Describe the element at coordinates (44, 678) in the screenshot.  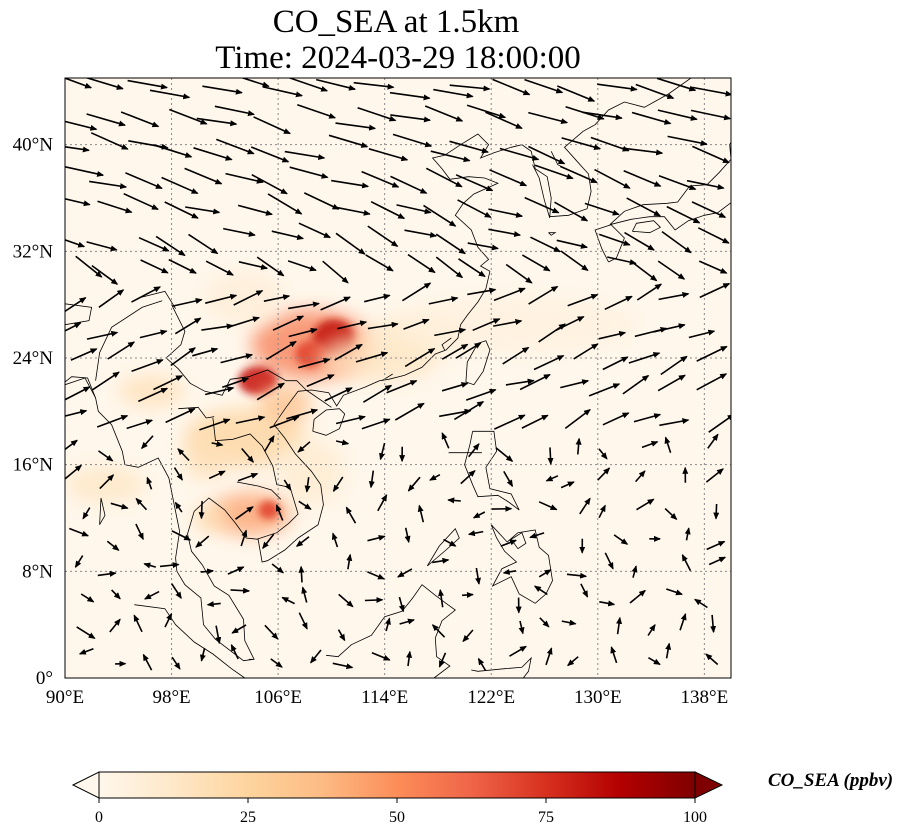
I see `latitude-tick-label: 0°` at that location.